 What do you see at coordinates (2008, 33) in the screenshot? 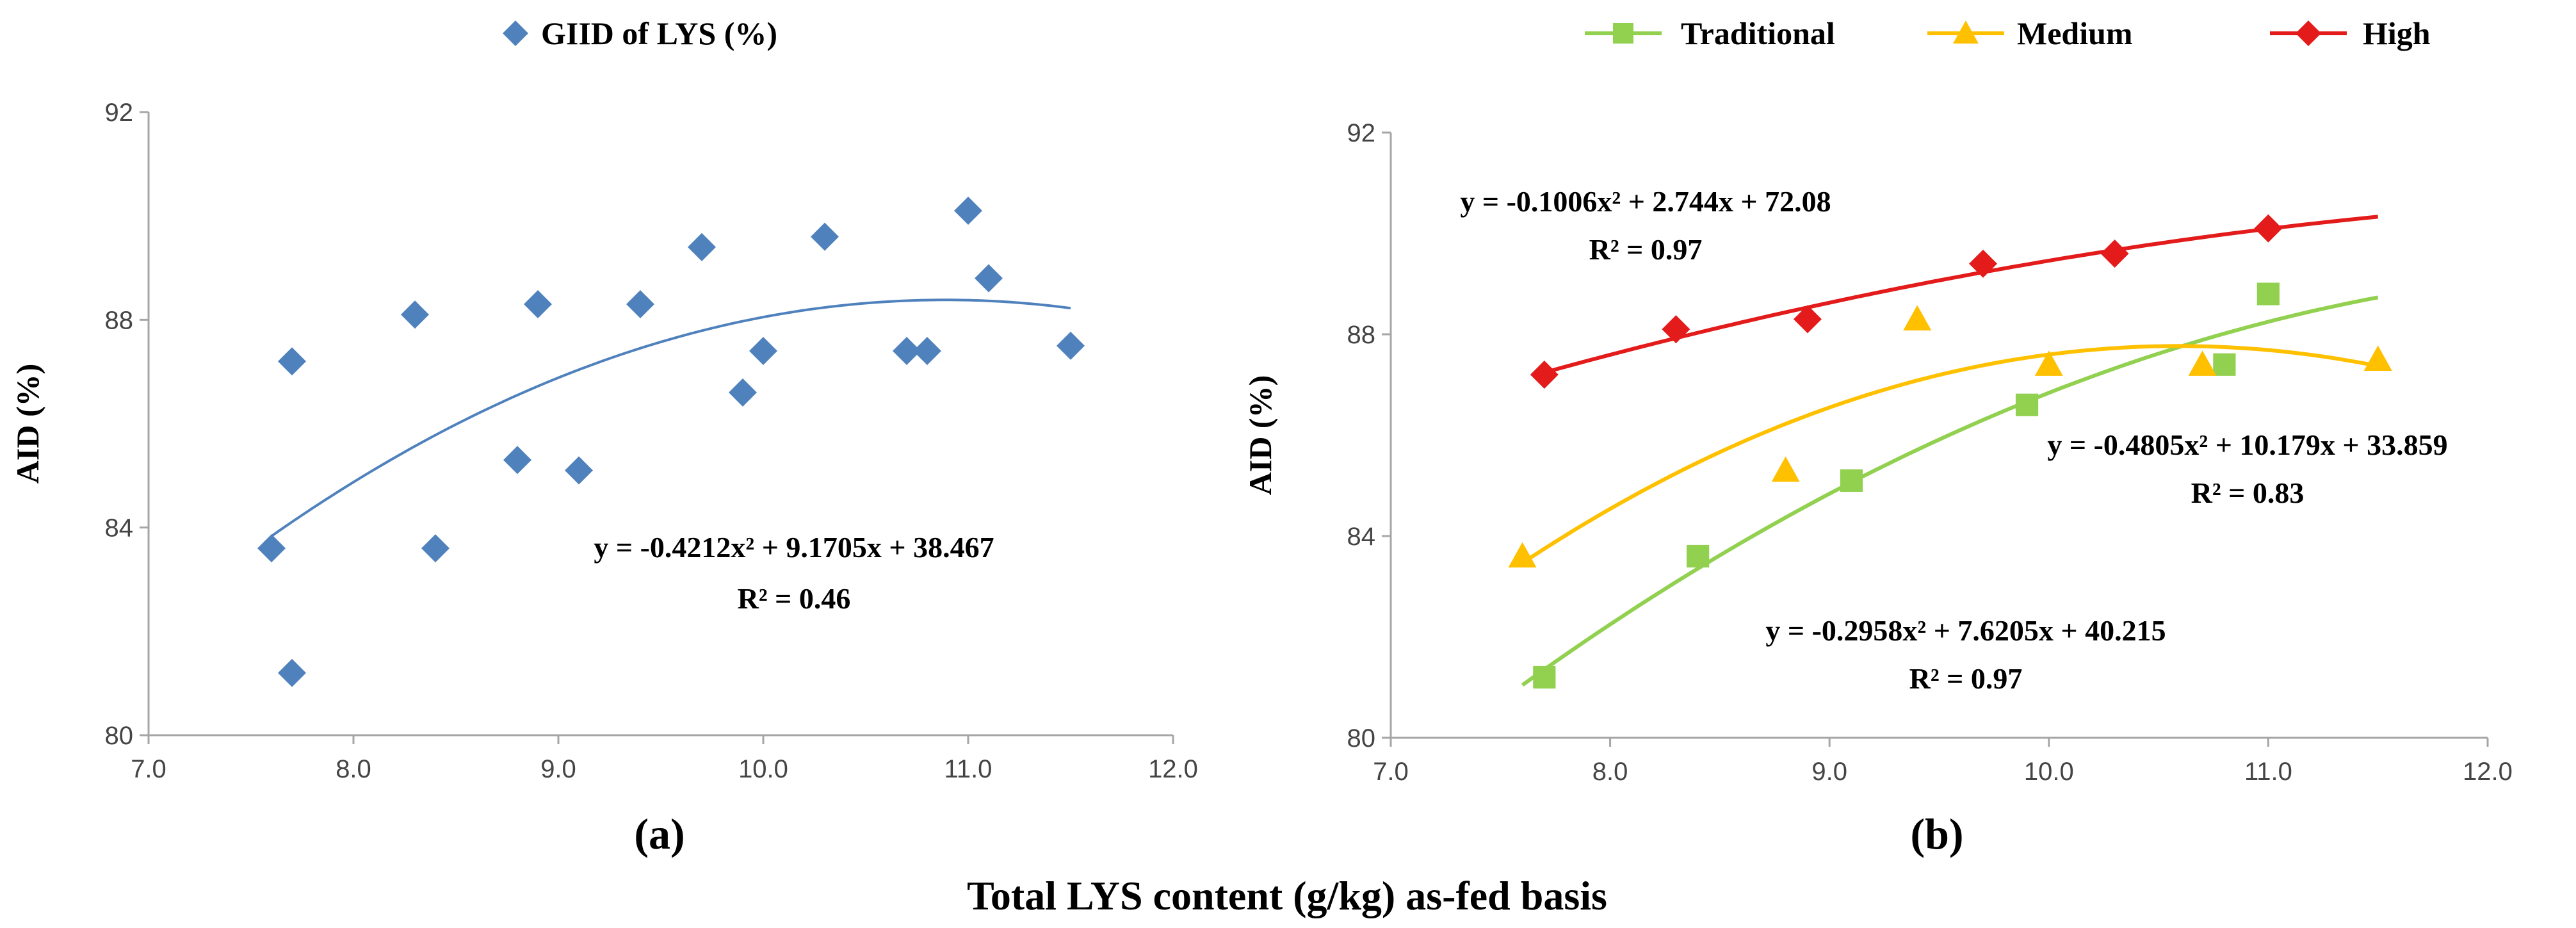
I see `legend: Traditional Medium High` at bounding box center [2008, 33].